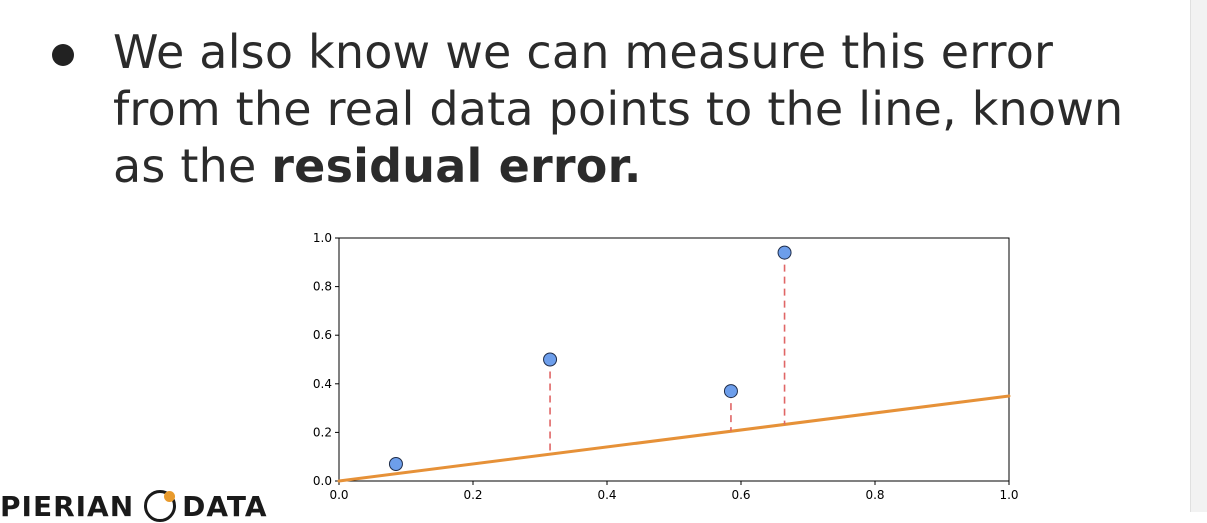 The width and height of the screenshot is (1207, 523). Describe the element at coordinates (322, 238) in the screenshot. I see `y-tick-label: 1.0` at that location.